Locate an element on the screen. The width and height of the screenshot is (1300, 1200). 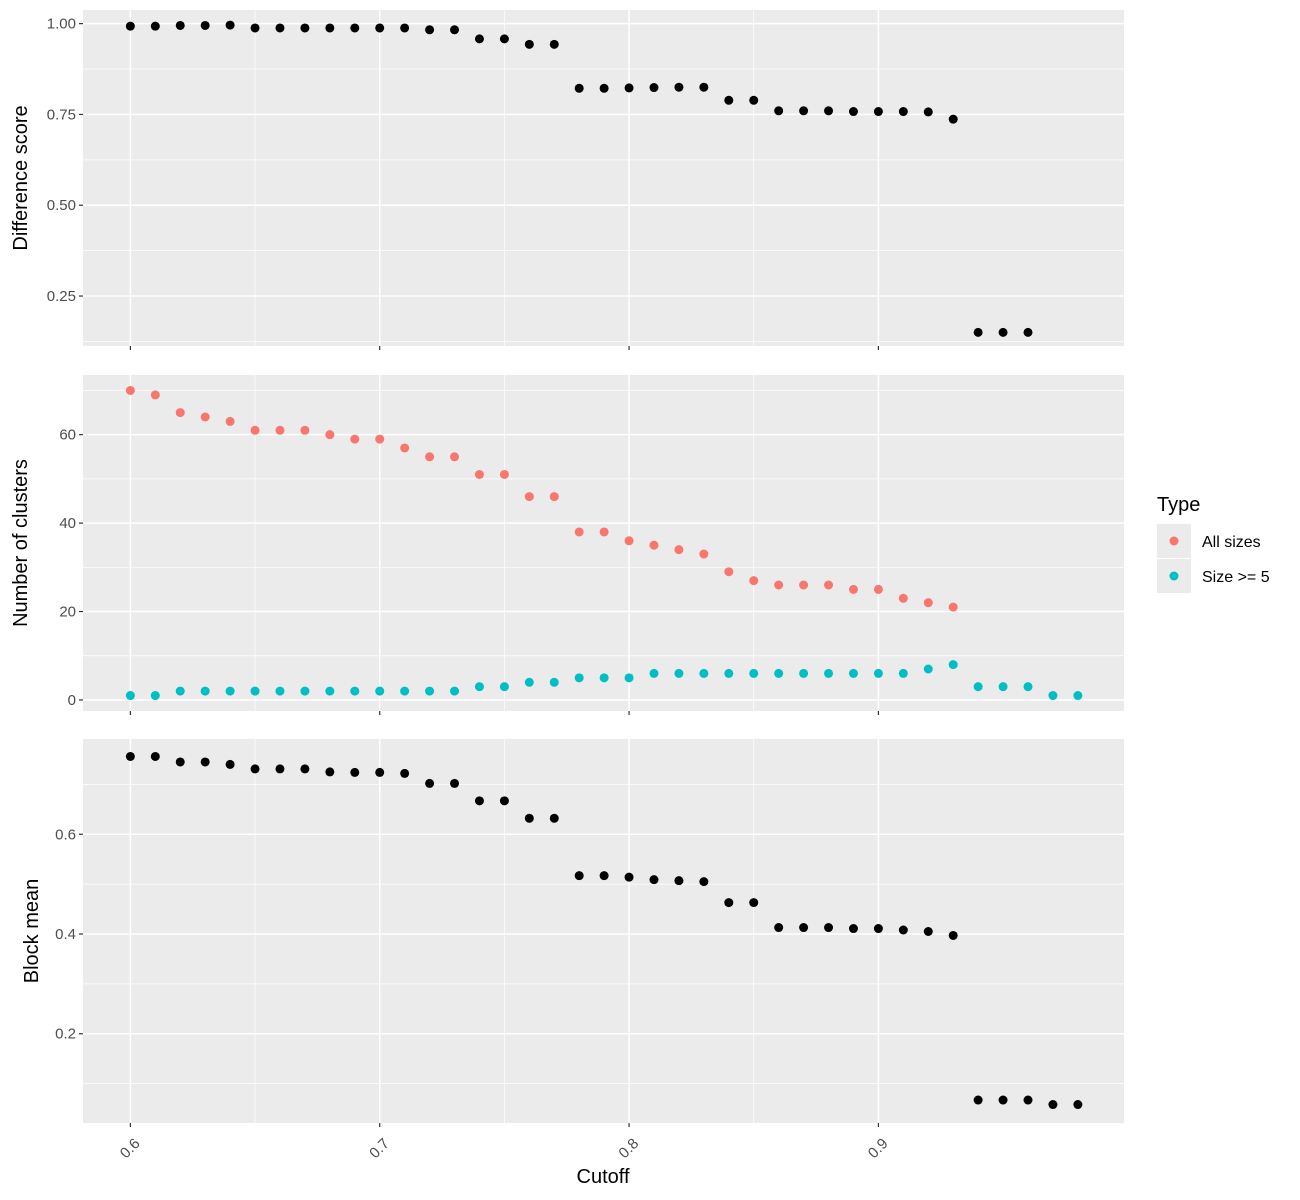
y-tick-label: 40 is located at coordinates (67, 523).